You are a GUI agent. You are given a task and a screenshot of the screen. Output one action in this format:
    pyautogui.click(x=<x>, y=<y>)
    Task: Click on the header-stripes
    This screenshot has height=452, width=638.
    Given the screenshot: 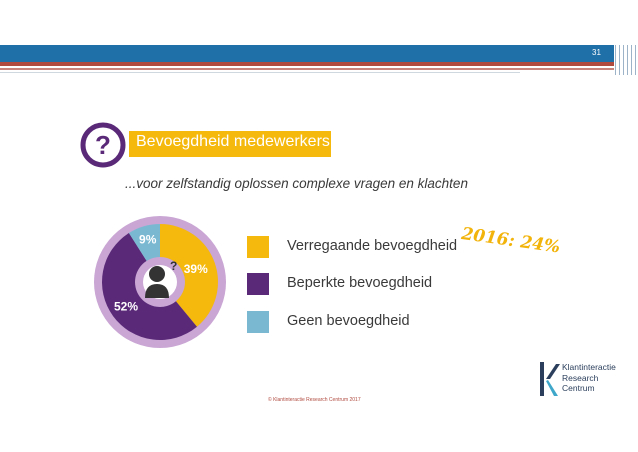 What is the action you would take?
    pyautogui.click(x=626, y=60)
    